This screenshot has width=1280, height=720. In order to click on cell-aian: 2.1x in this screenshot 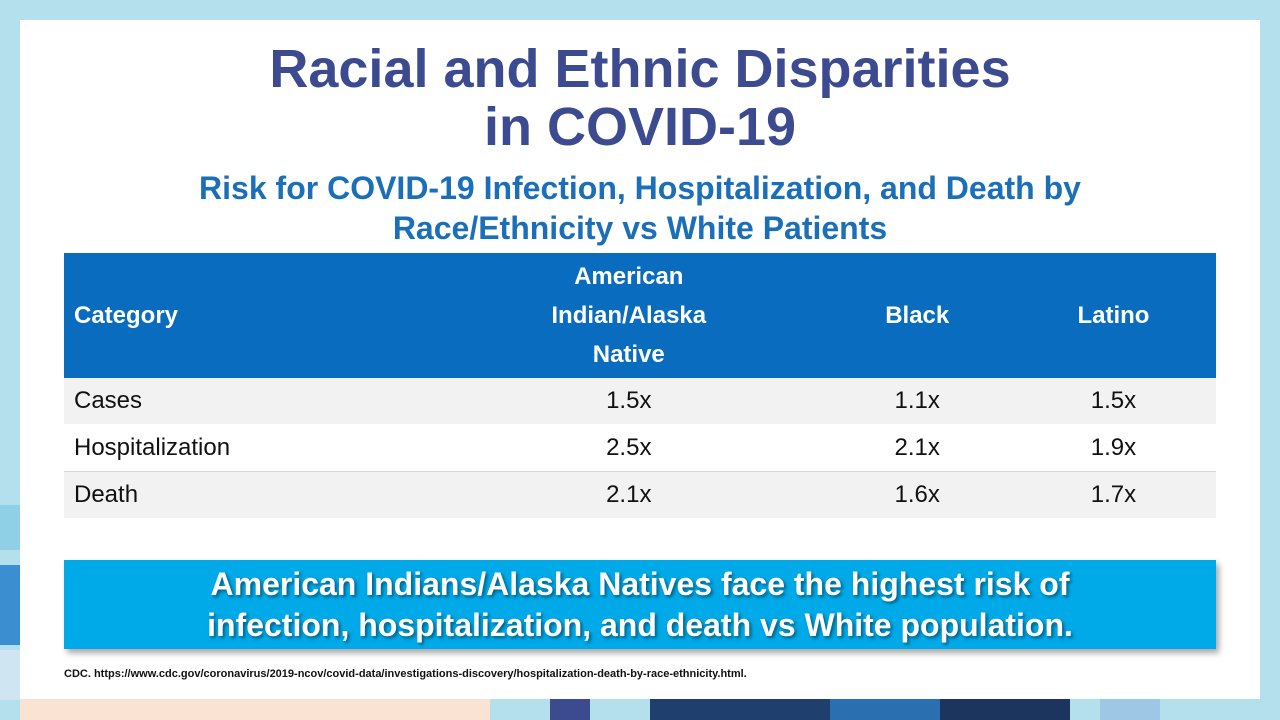, I will do `click(629, 495)`.